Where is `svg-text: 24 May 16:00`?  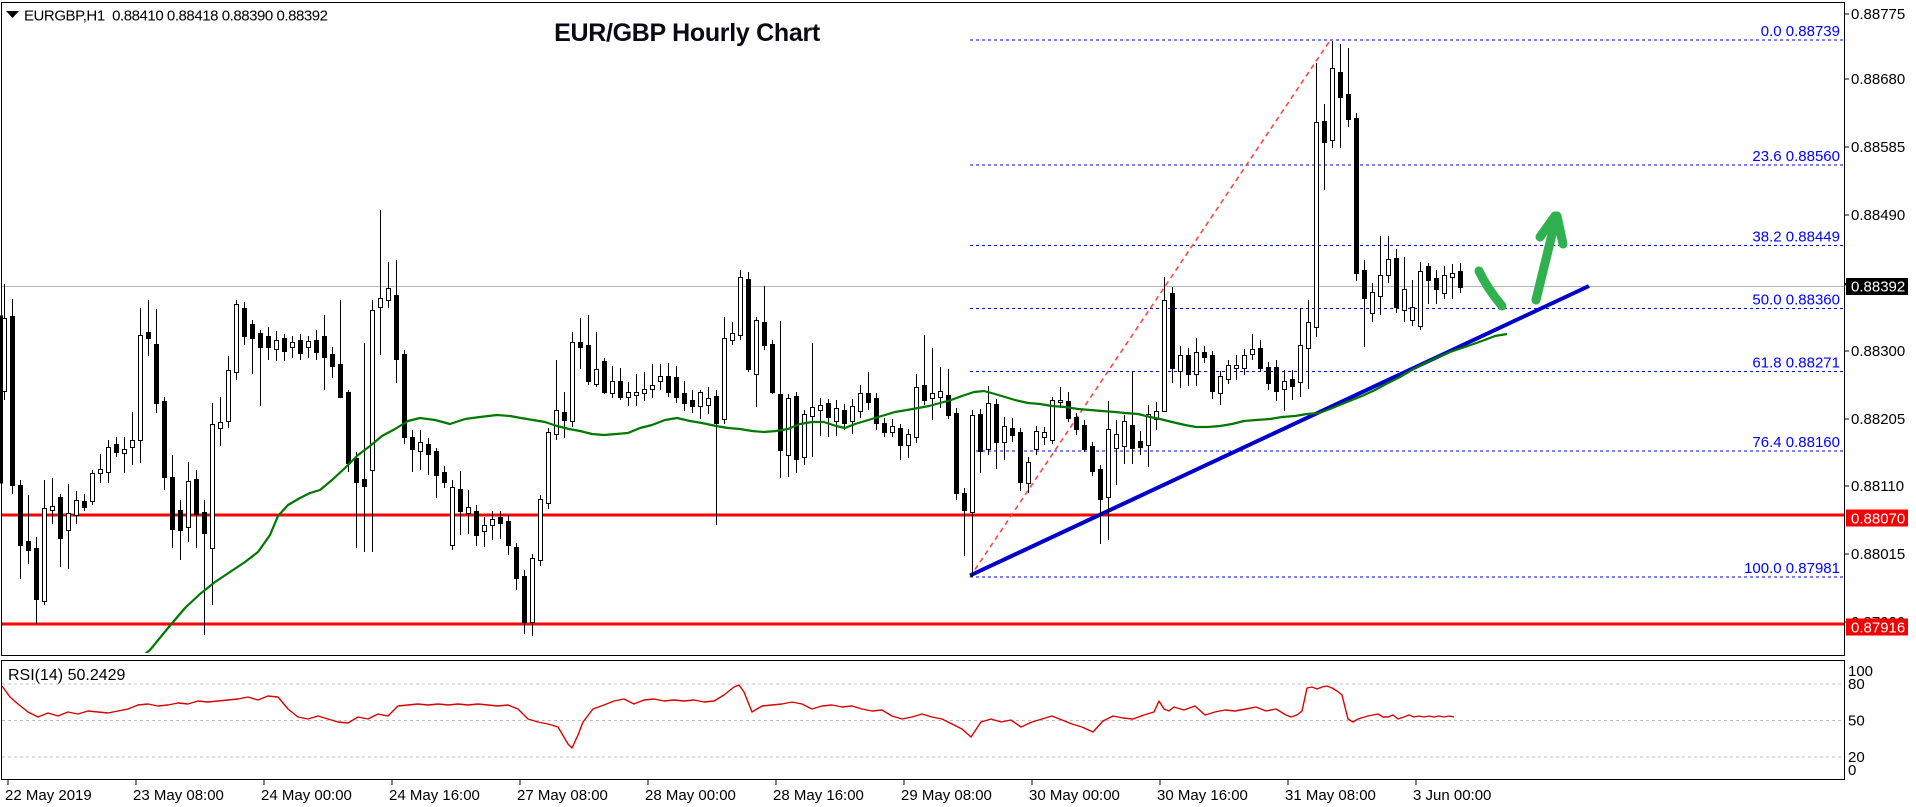
svg-text: 24 May 16:00 is located at coordinates (434, 795).